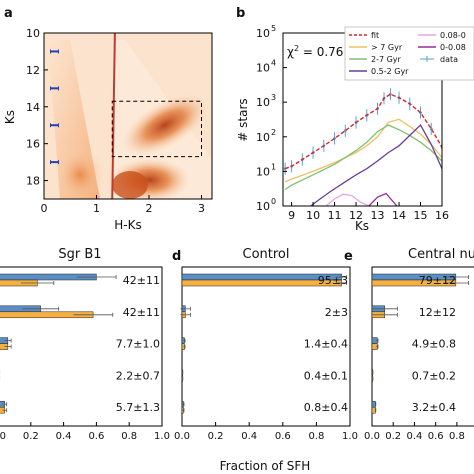 The width and height of the screenshot is (474, 474). Describe the element at coordinates (437, 280) in the screenshot. I see `bar-value-label: 79±12` at that location.